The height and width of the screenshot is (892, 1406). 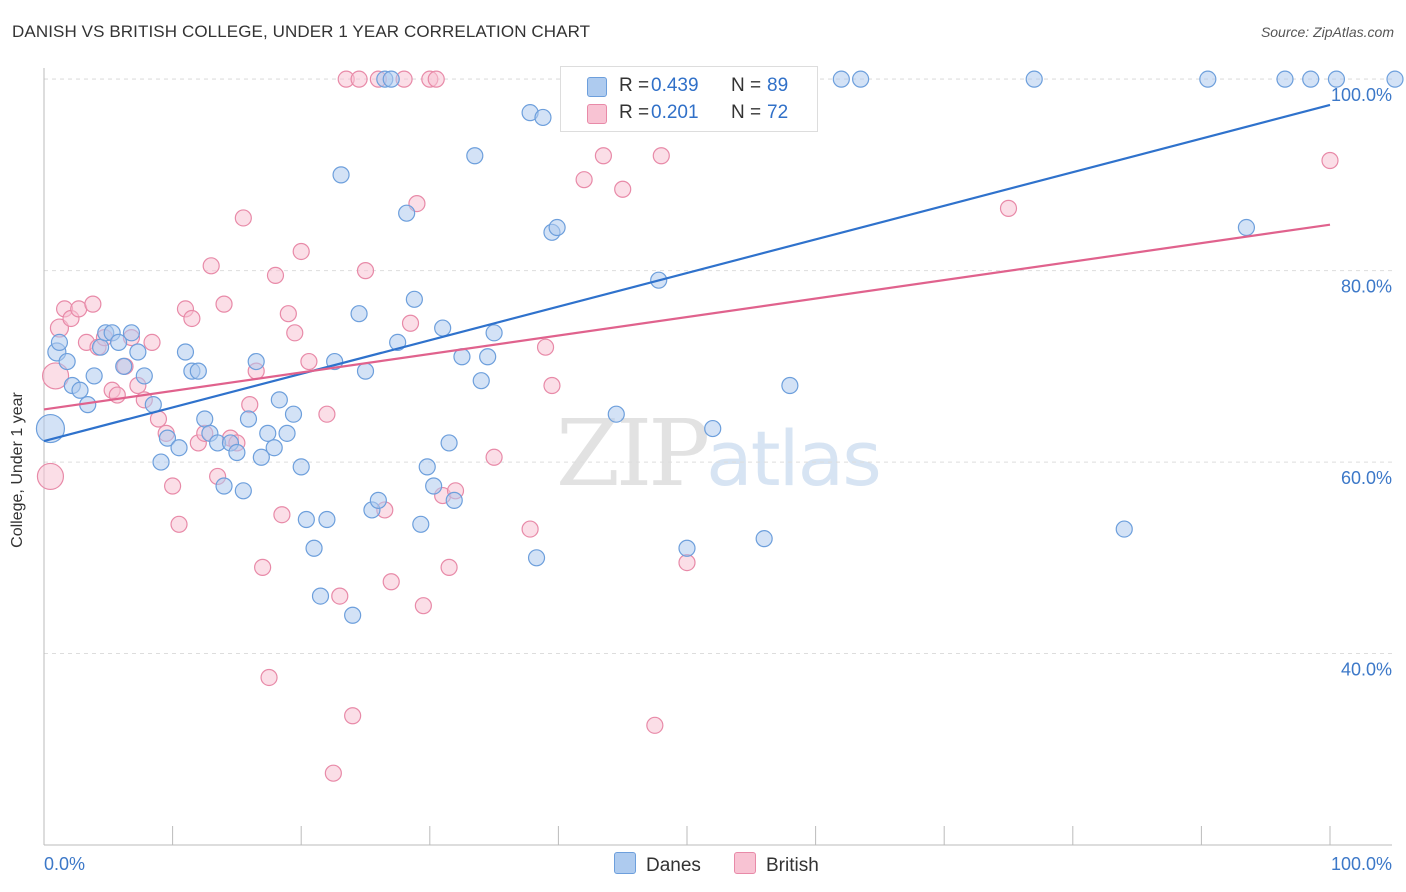 What do you see at coordinates (1366, 478) in the screenshot?
I see `y-tick-label: 60.0%` at bounding box center [1366, 478].